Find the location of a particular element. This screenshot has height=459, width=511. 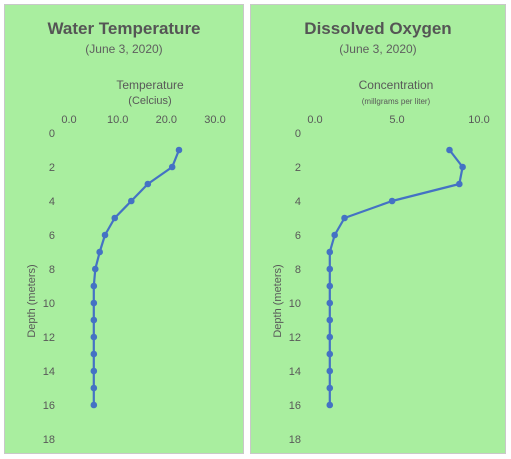

x-tick-label: 20.0 is located at coordinates (166, 120).